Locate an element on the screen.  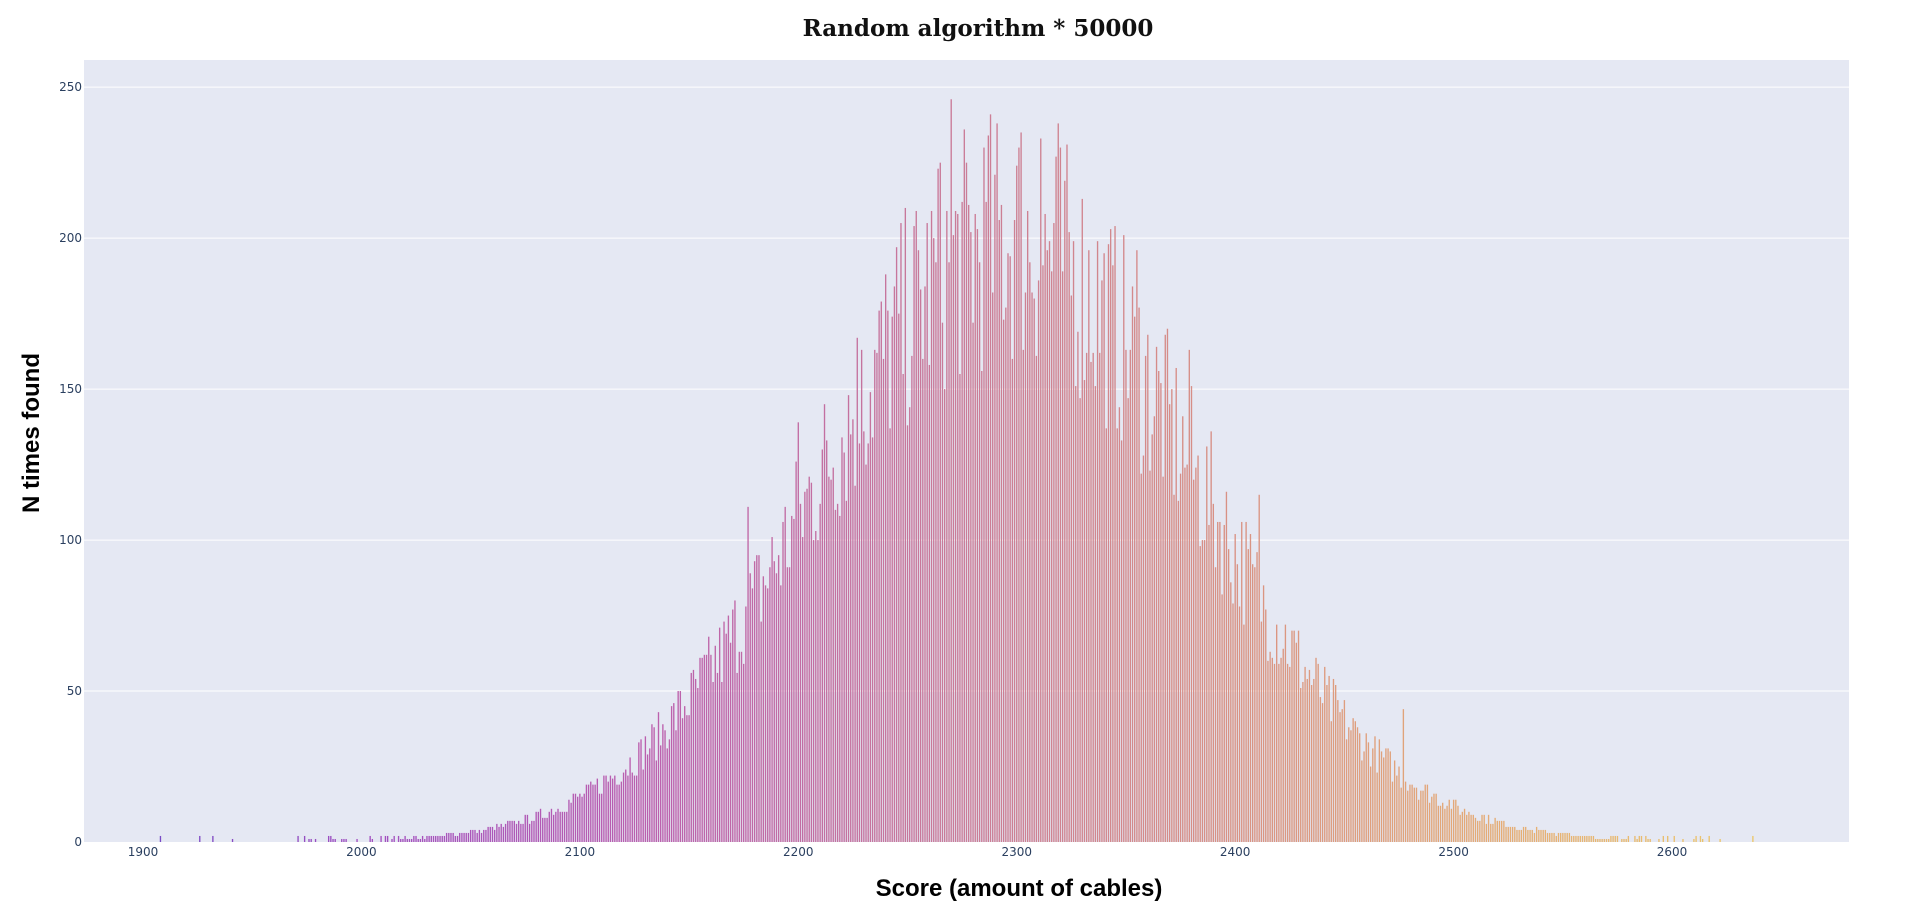
y-axis-title: N times found is located at coordinates (31, 433).